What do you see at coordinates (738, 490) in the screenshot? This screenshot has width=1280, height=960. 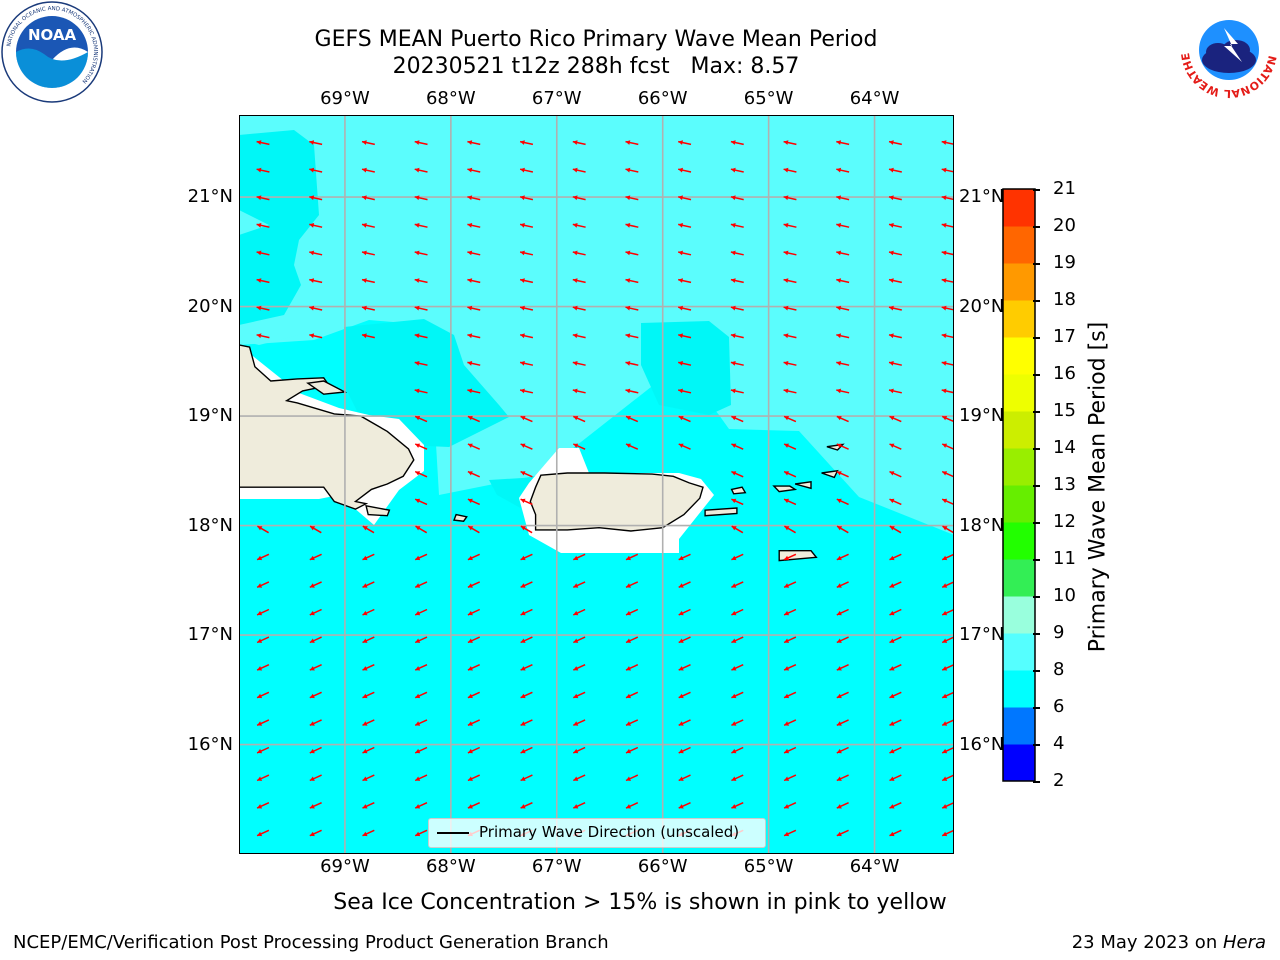 I see `culebra-island` at bounding box center [738, 490].